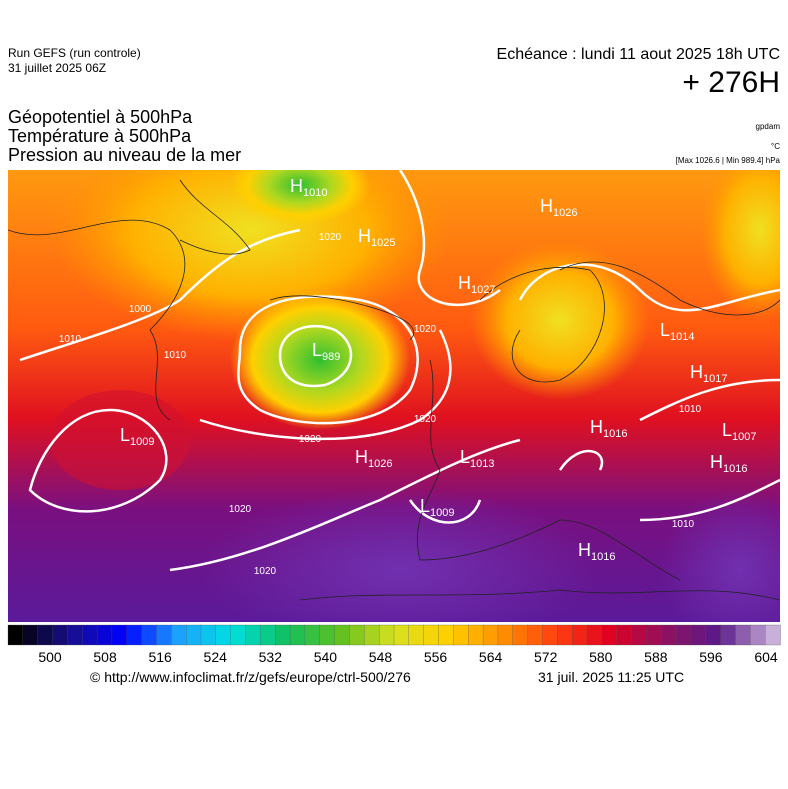 The image size is (788, 789). I want to click on pressure-center: L1013, so click(477, 458).